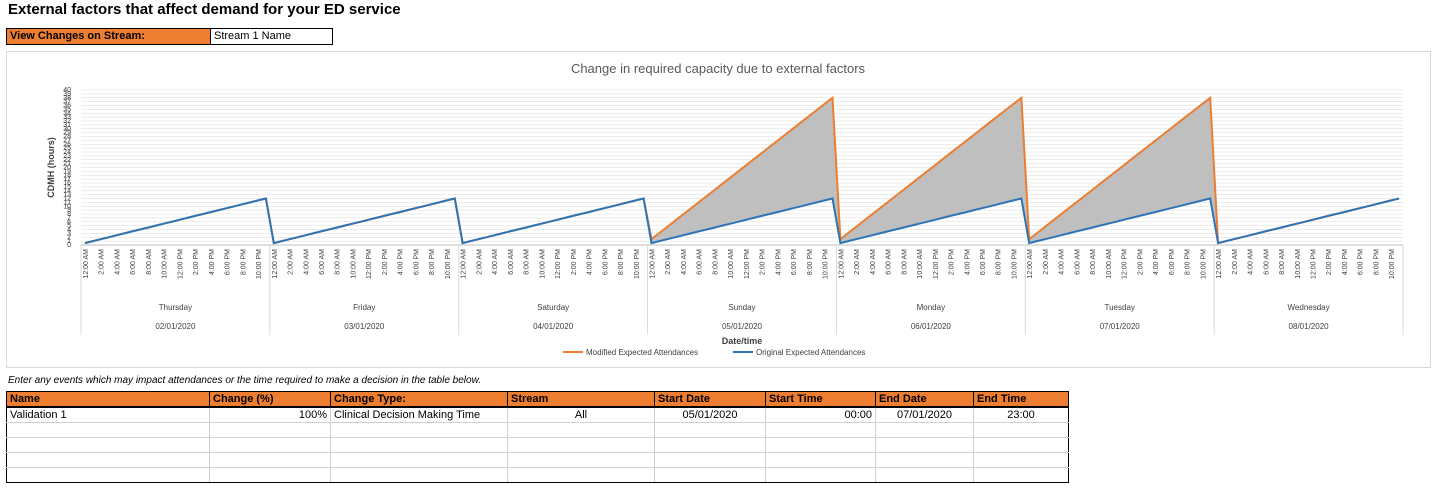 This screenshot has width=1435, height=493. What do you see at coordinates (1309, 307) in the screenshot?
I see `day-label: Wednesday` at bounding box center [1309, 307].